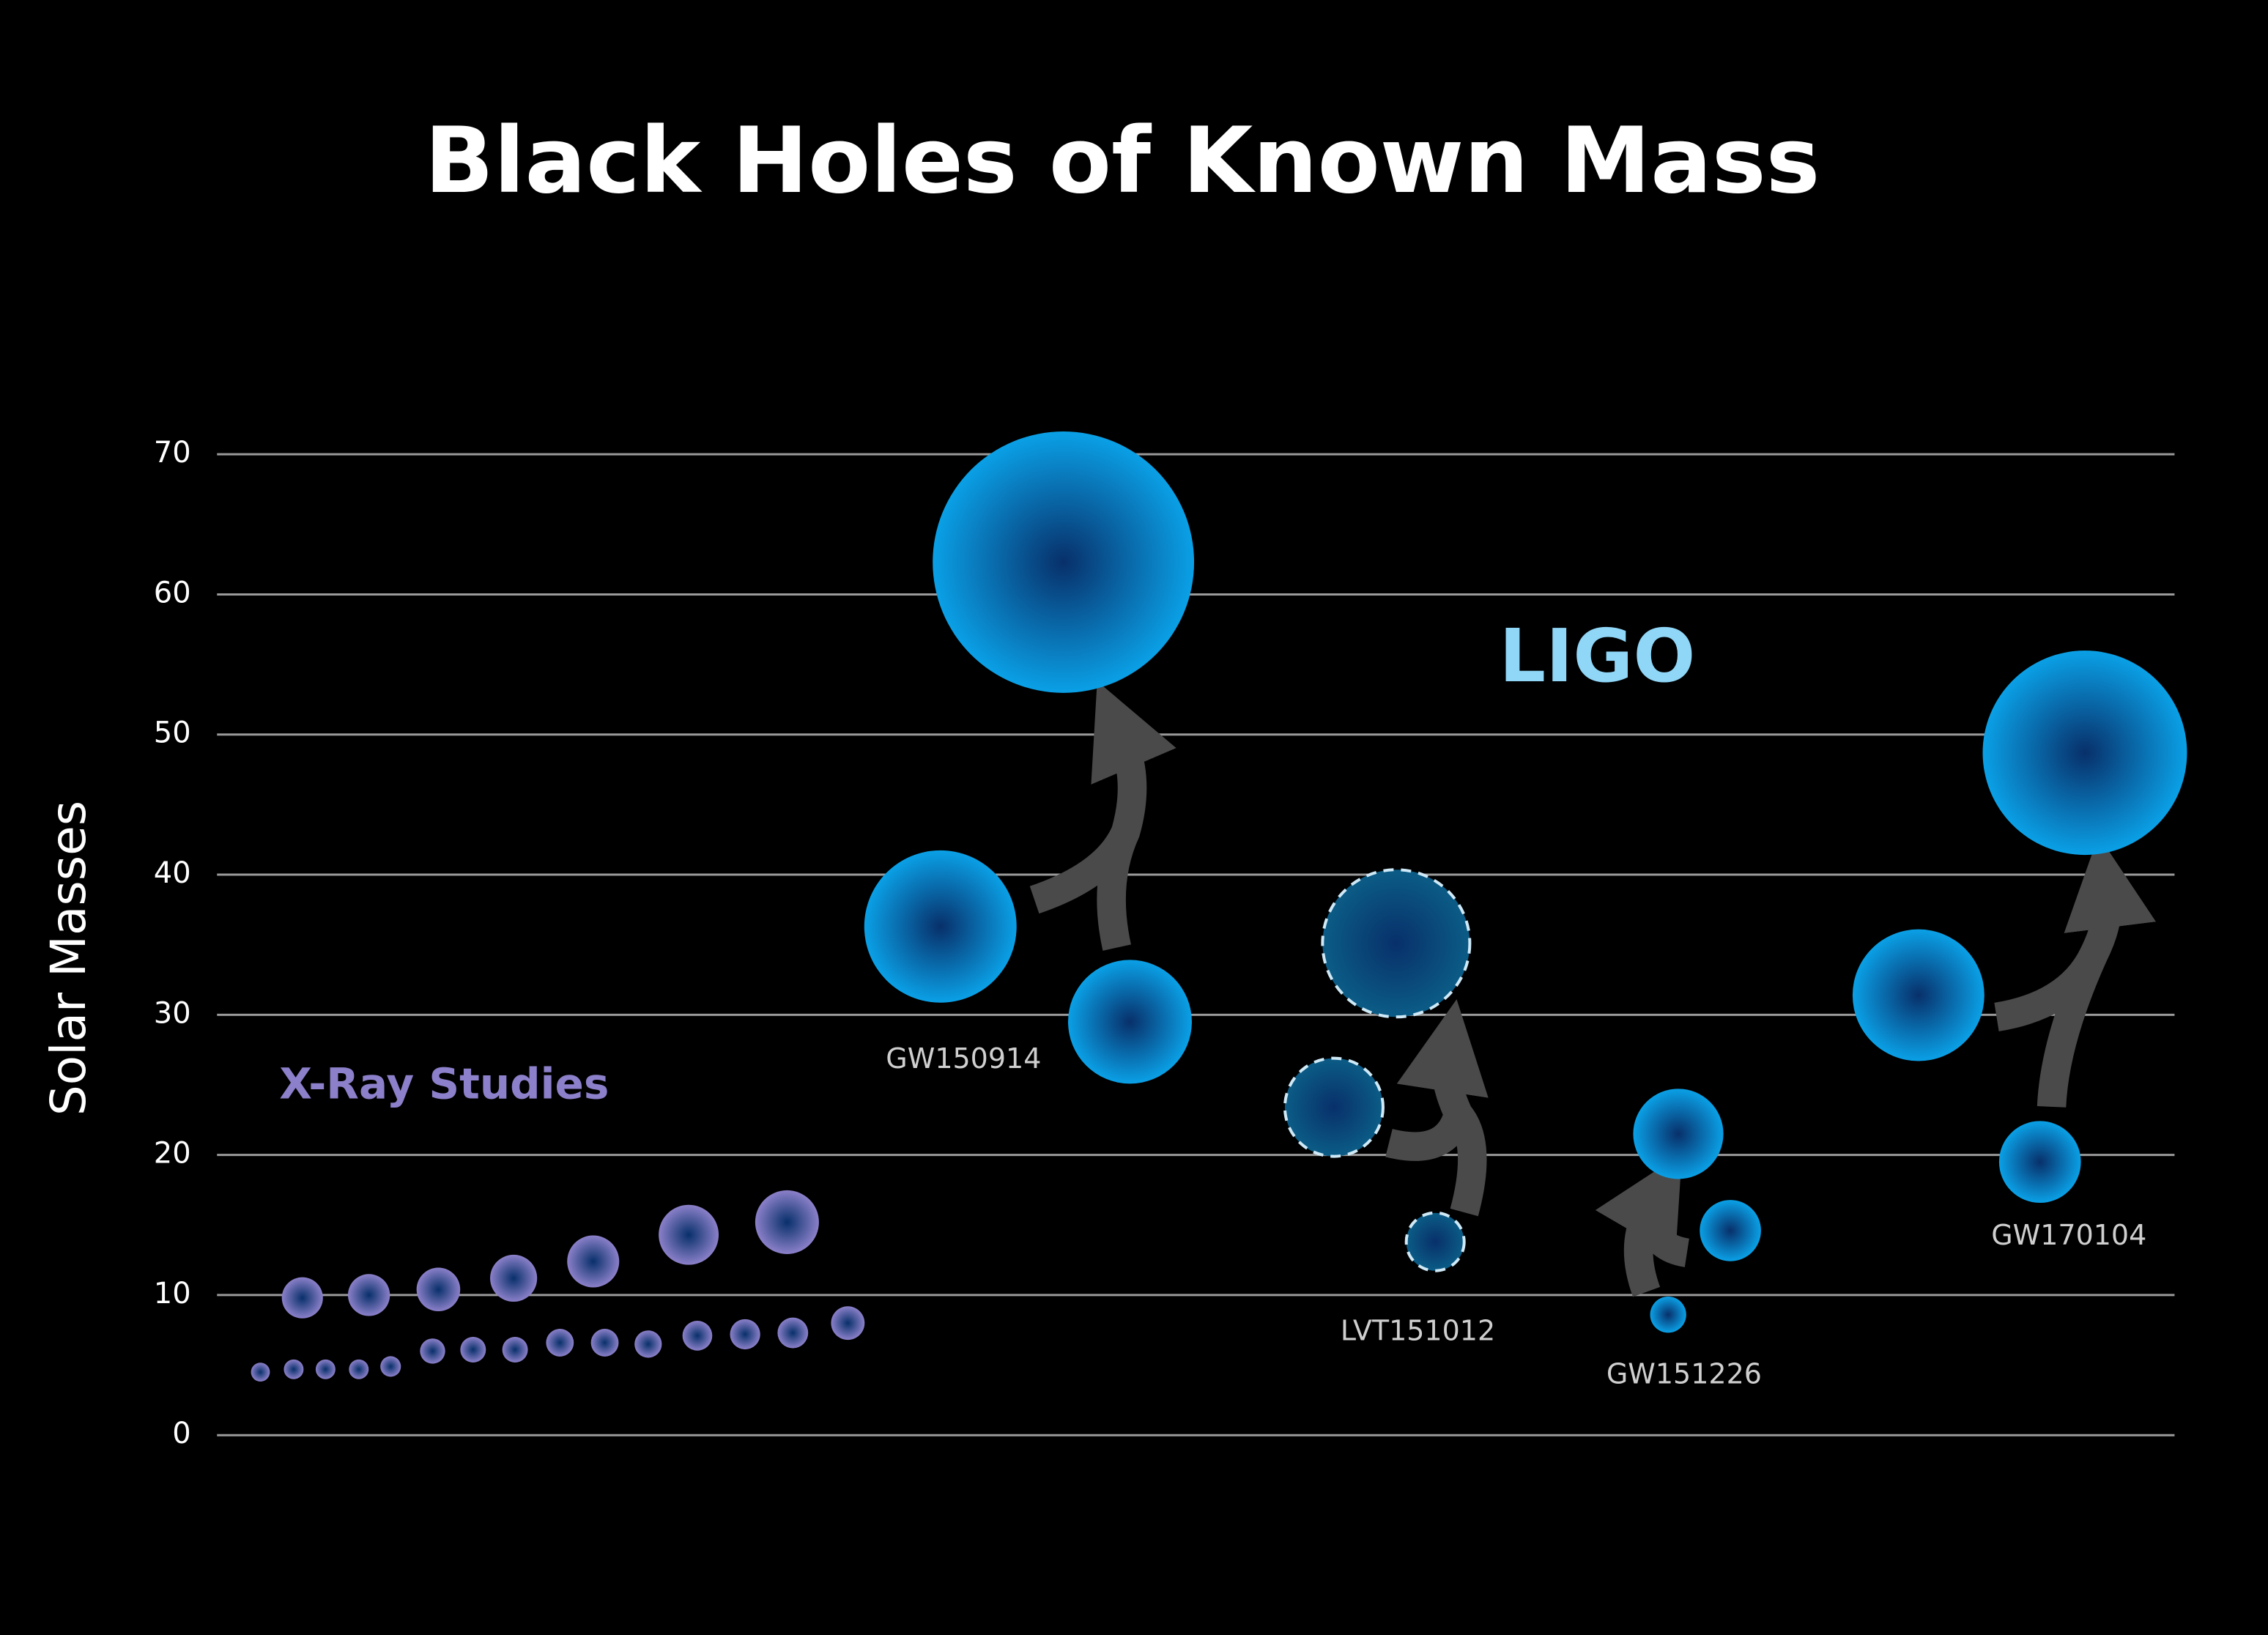 The height and width of the screenshot is (1635, 2268). What do you see at coordinates (172, 733) in the screenshot?
I see `y-tick-label: 50` at bounding box center [172, 733].